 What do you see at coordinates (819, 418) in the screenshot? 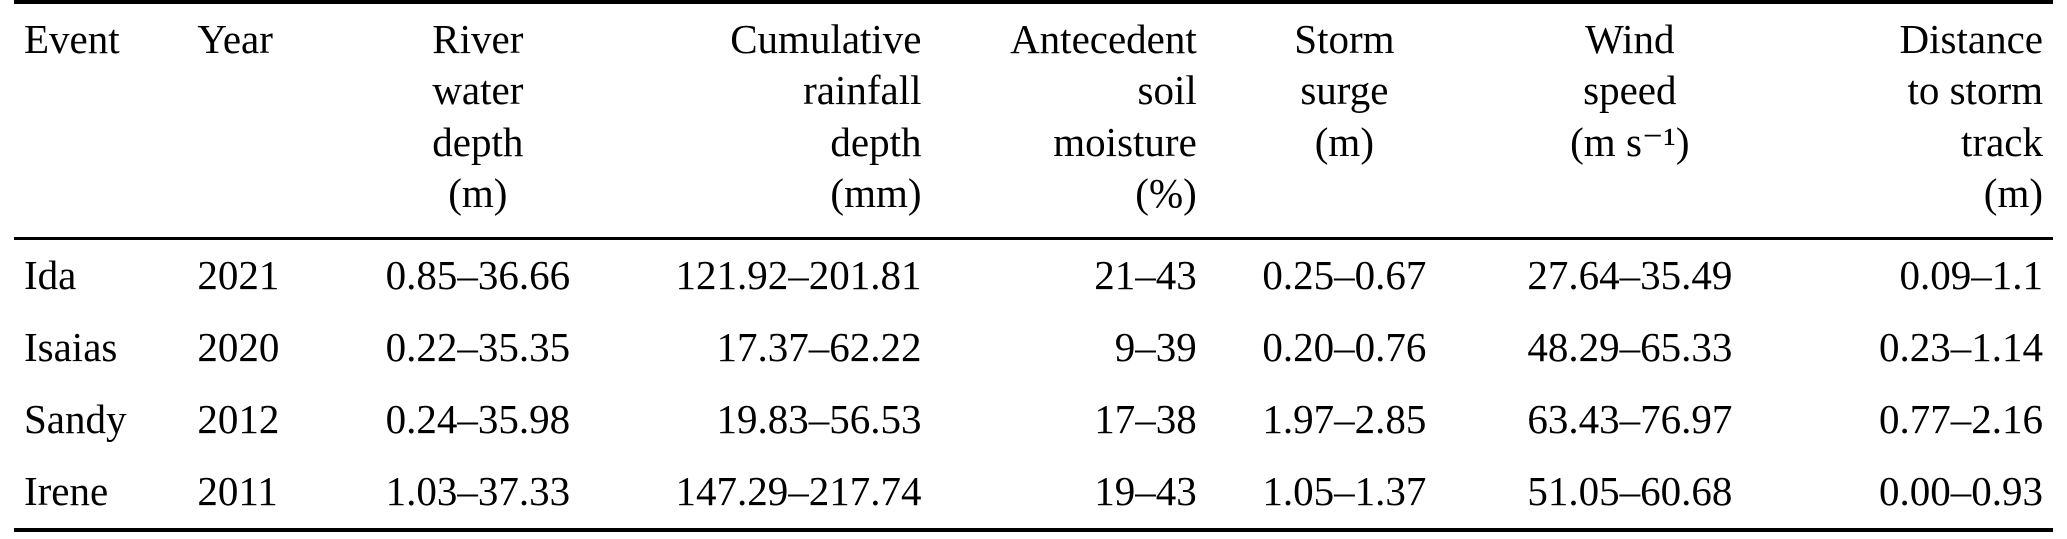
I see `cell-cumulative-rainfall-depth: 19.83–56.53` at bounding box center [819, 418].